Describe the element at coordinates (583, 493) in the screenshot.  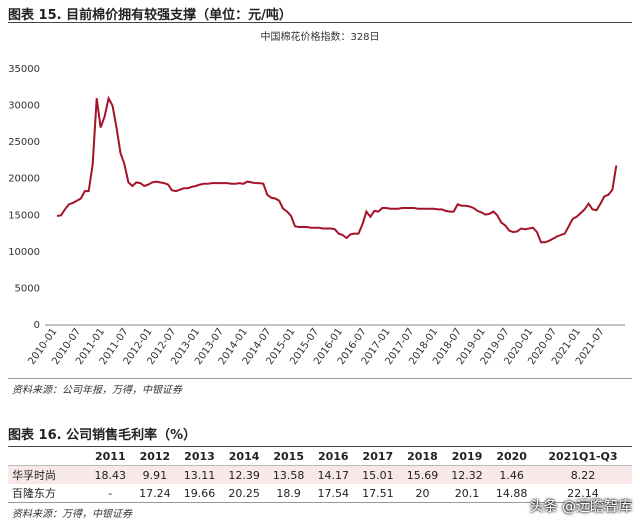
I see `cell: 22.14` at that location.